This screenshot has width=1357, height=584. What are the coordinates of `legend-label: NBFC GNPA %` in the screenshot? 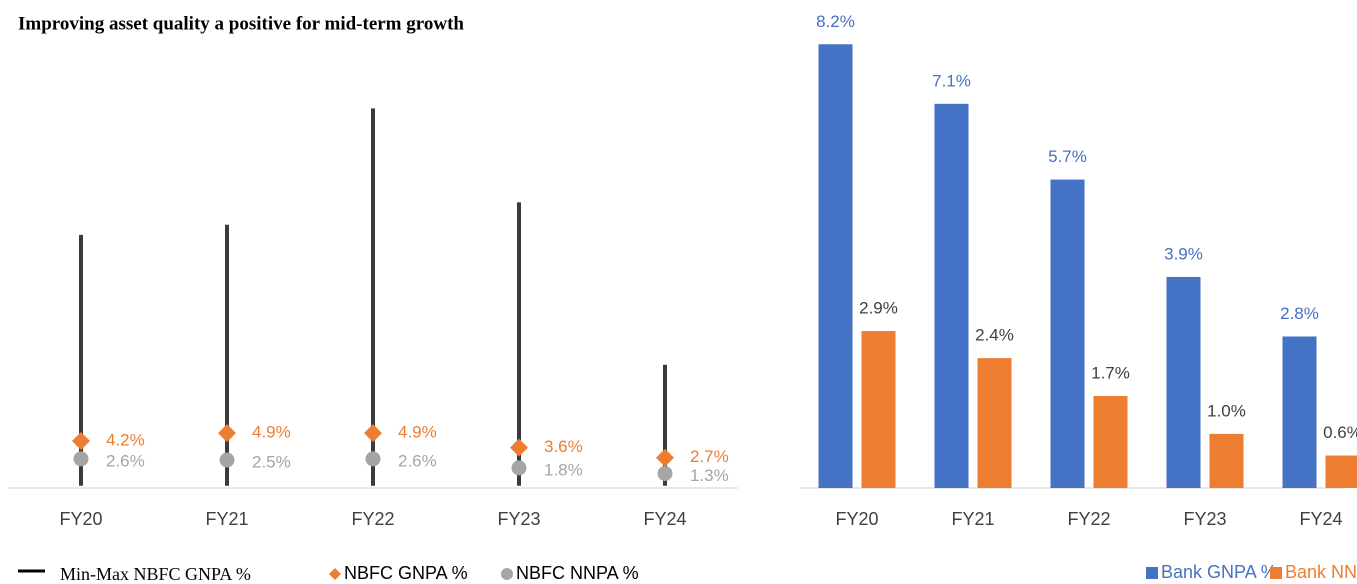 It's located at (406, 573).